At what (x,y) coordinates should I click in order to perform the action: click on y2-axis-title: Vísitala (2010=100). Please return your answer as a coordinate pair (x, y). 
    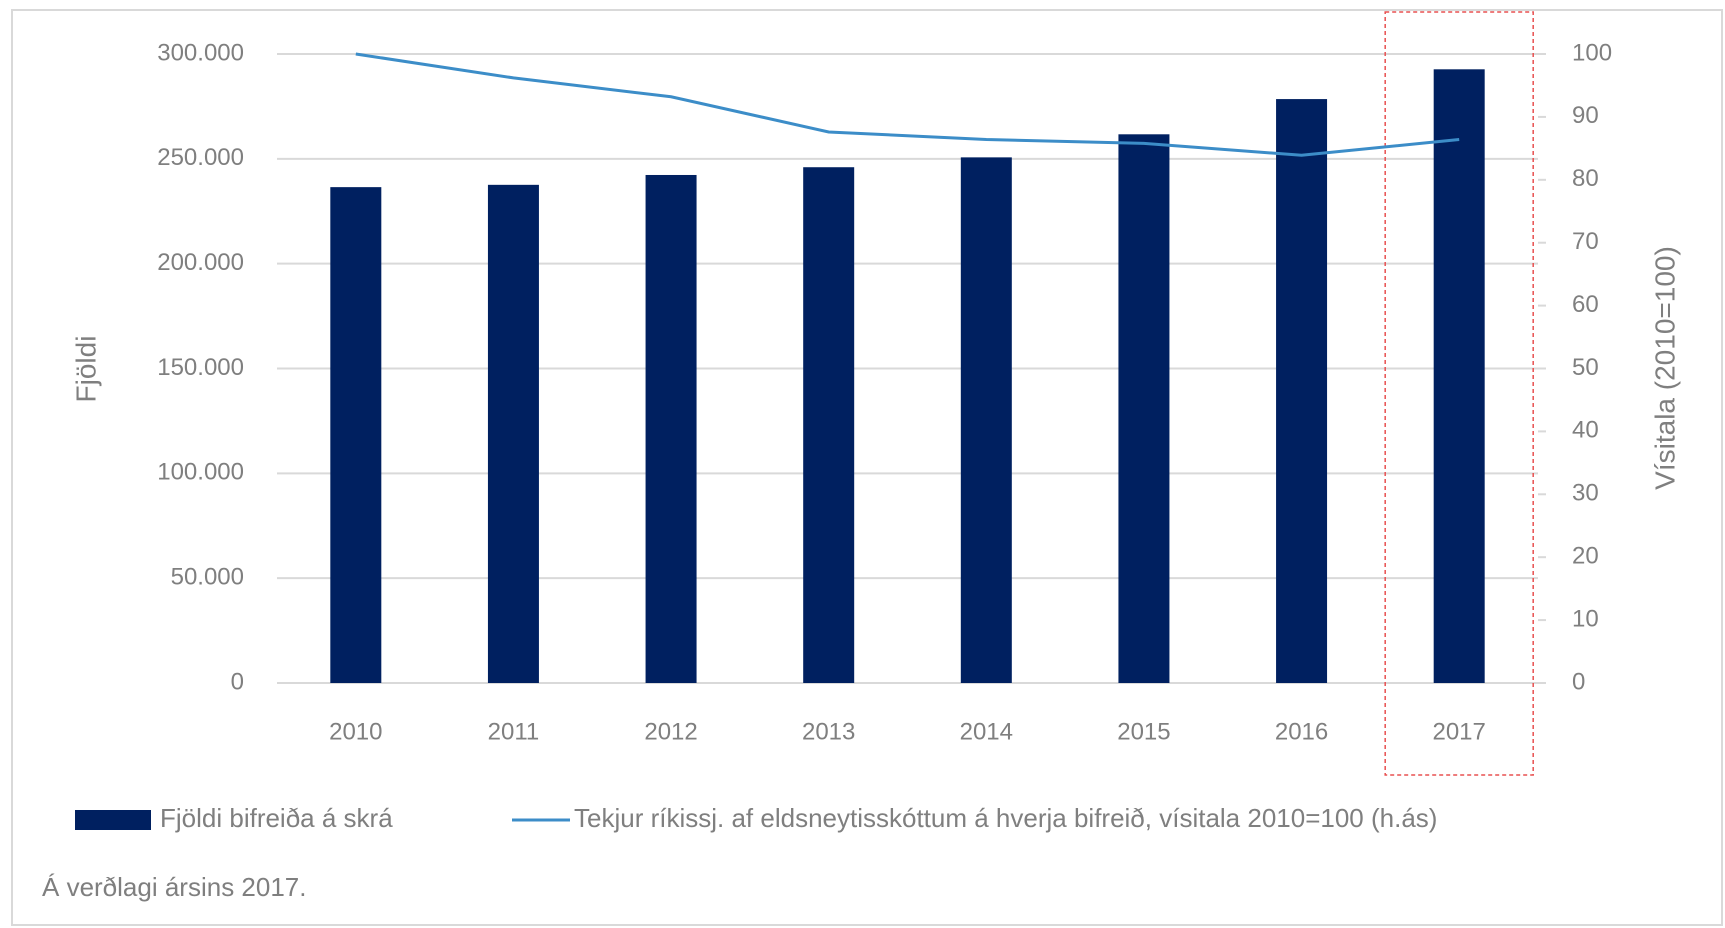
    Looking at the image, I should click on (1664, 368).